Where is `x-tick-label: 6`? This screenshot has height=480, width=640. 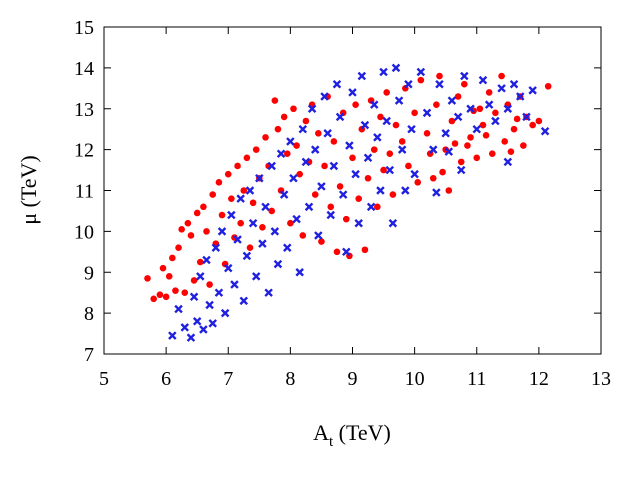 x-tick-label: 6 is located at coordinates (166, 379).